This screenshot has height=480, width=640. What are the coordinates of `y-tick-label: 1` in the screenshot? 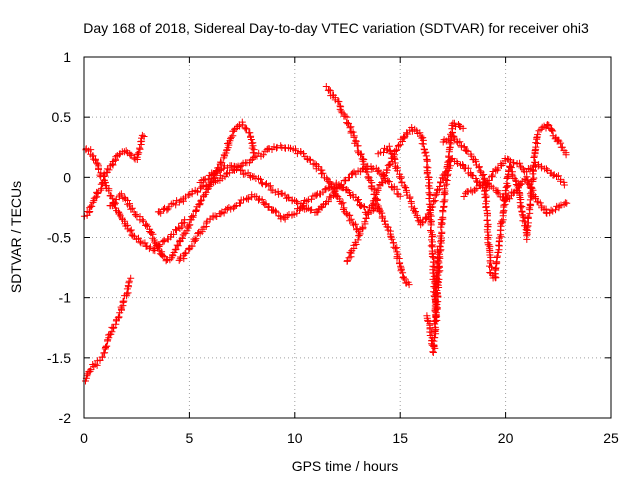 It's located at (67, 57).